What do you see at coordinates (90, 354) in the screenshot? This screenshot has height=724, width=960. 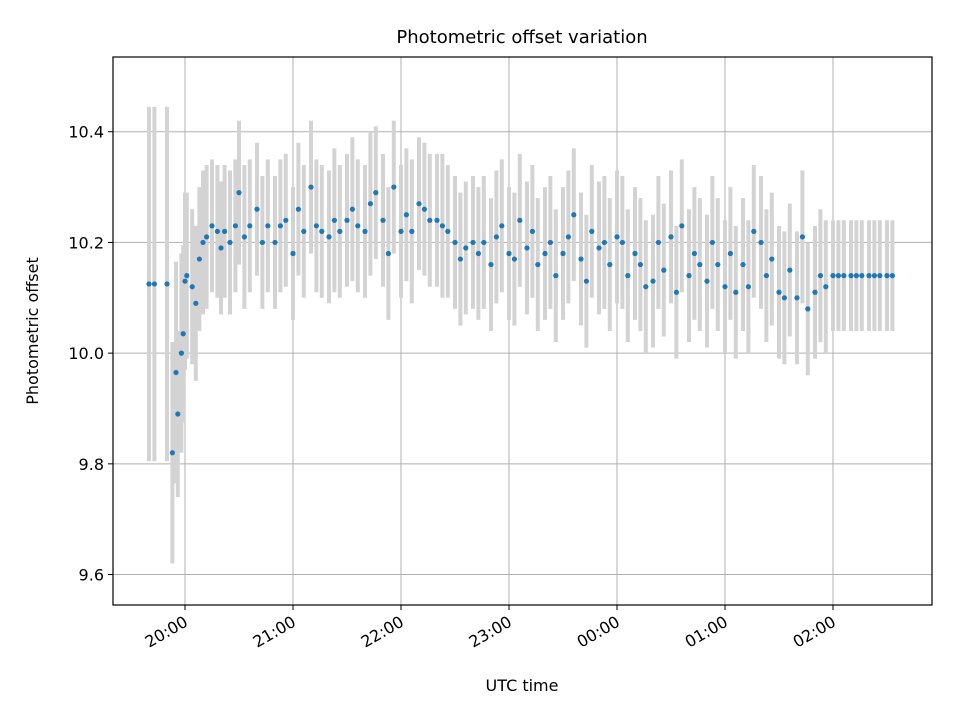 I see `y-axis-ticks: 9.6 9.8 10.0 10.2 10.4` at bounding box center [90, 354].